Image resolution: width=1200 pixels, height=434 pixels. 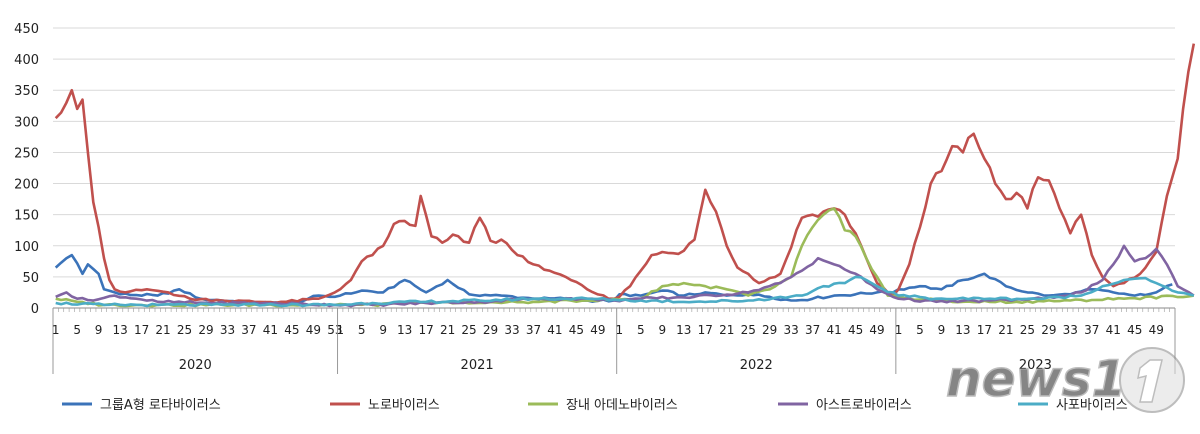 I want to click on y-tick-label: 300, so click(x=26, y=122).